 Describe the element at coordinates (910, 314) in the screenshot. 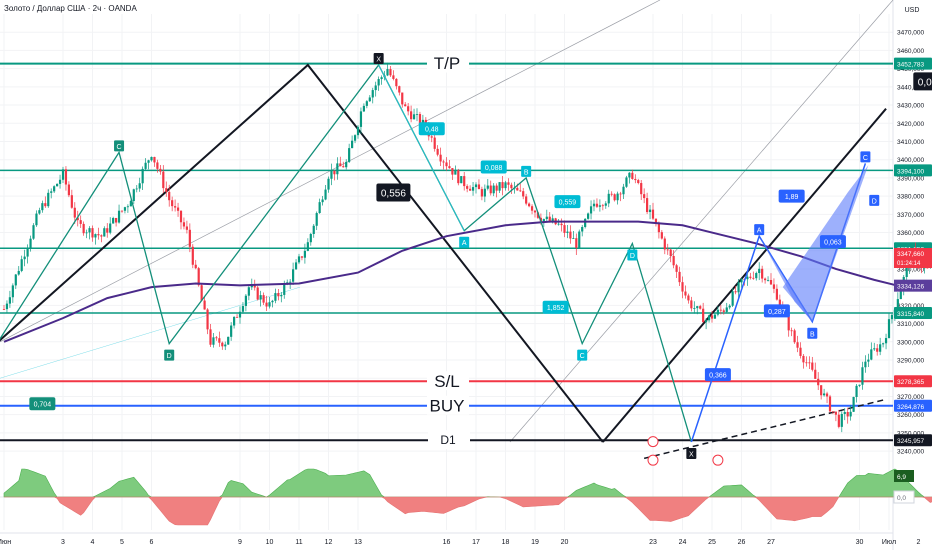

I see `level-price-text: 3315,840` at that location.